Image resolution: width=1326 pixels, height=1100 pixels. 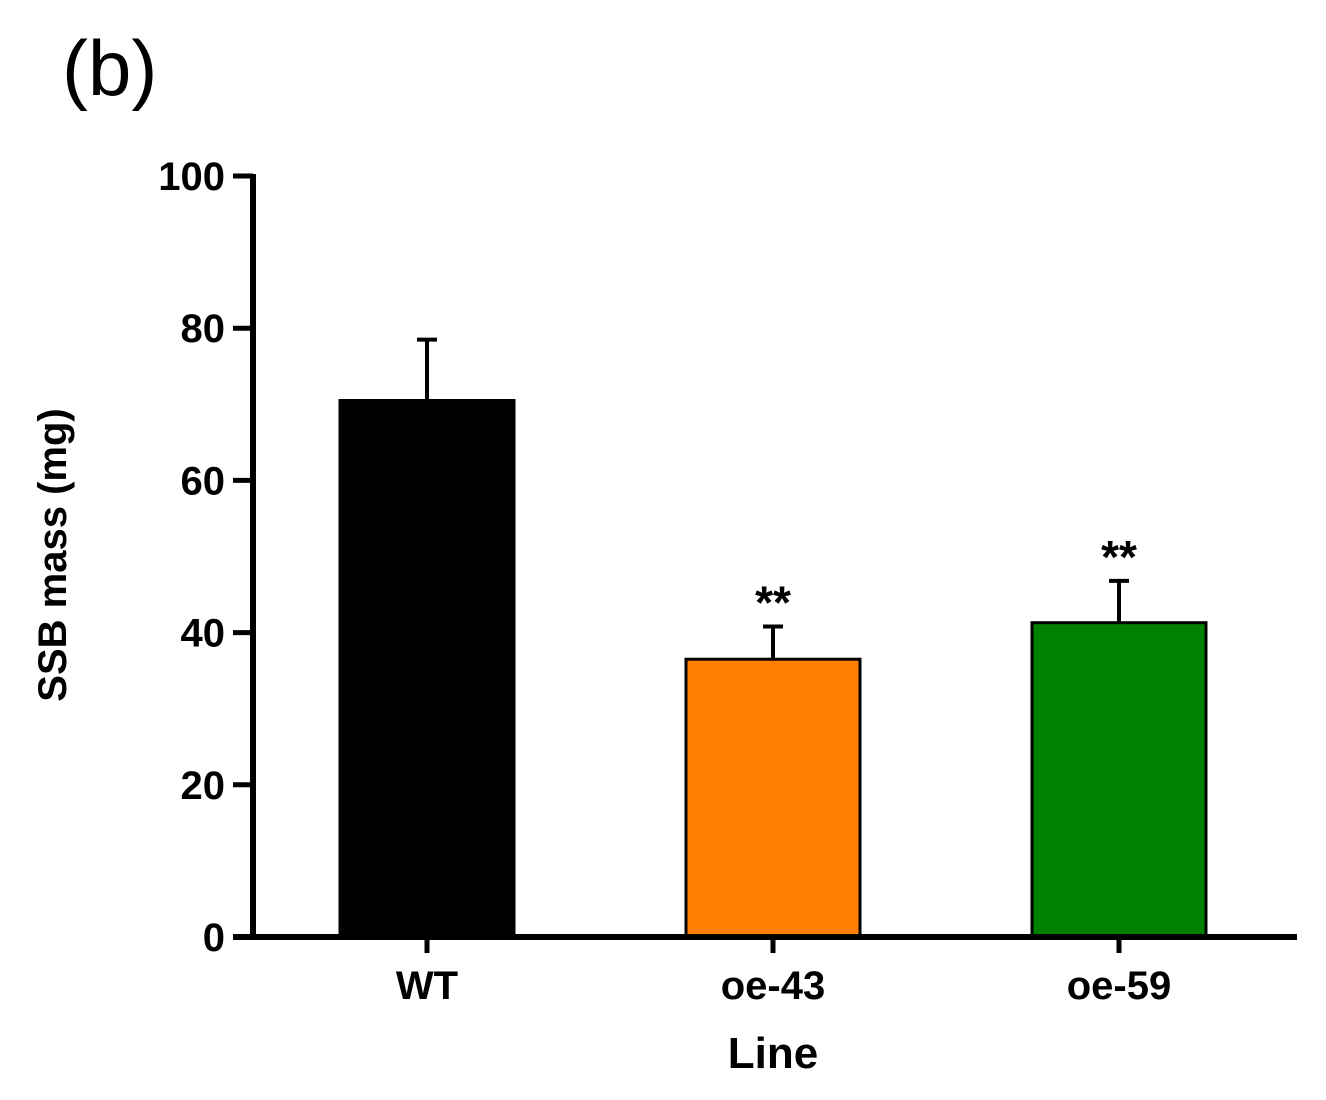 What do you see at coordinates (427, 668) in the screenshot?
I see `bar-WT` at bounding box center [427, 668].